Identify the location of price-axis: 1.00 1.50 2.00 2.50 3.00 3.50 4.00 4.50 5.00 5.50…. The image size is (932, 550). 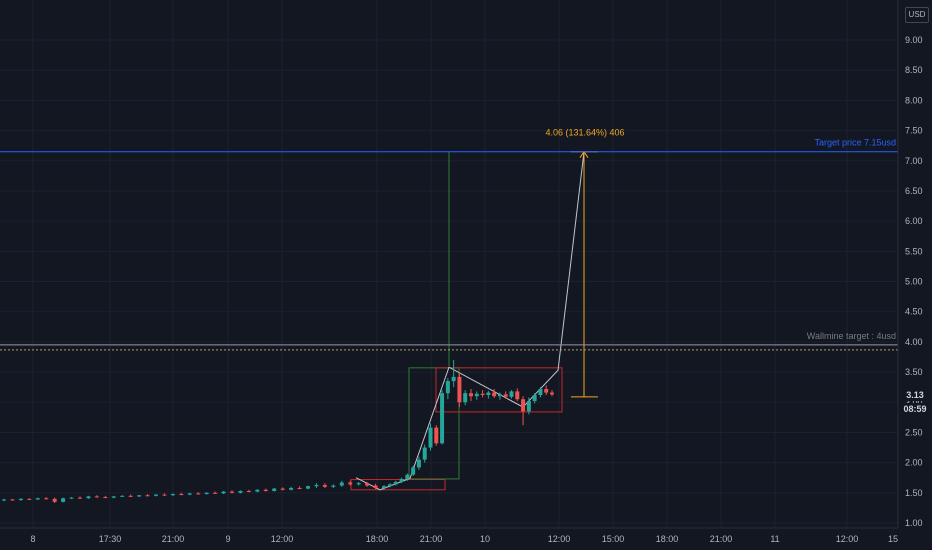
(914, 281).